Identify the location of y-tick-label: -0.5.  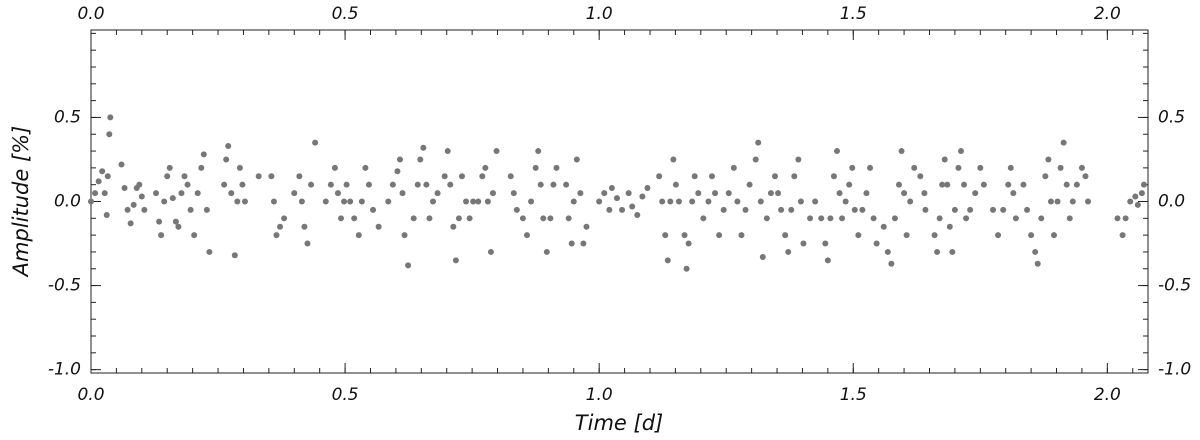
(64, 286).